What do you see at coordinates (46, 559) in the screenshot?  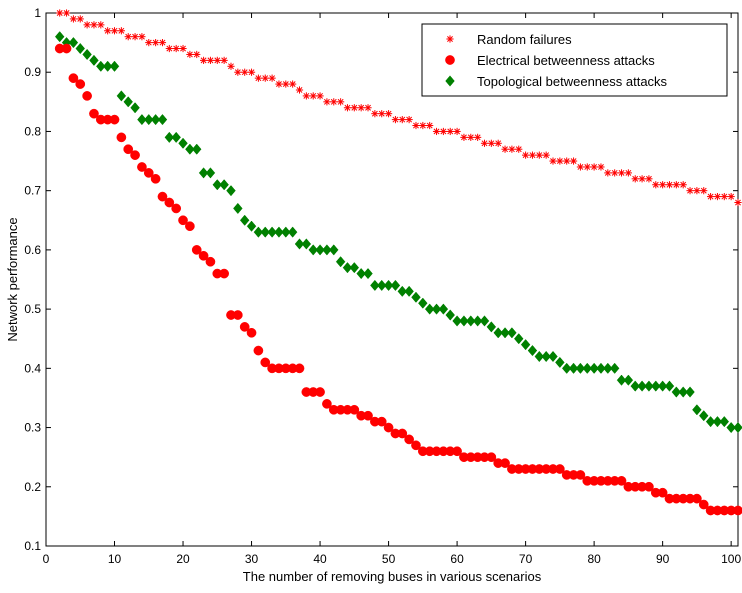 I see `x-tick-label: 0` at bounding box center [46, 559].